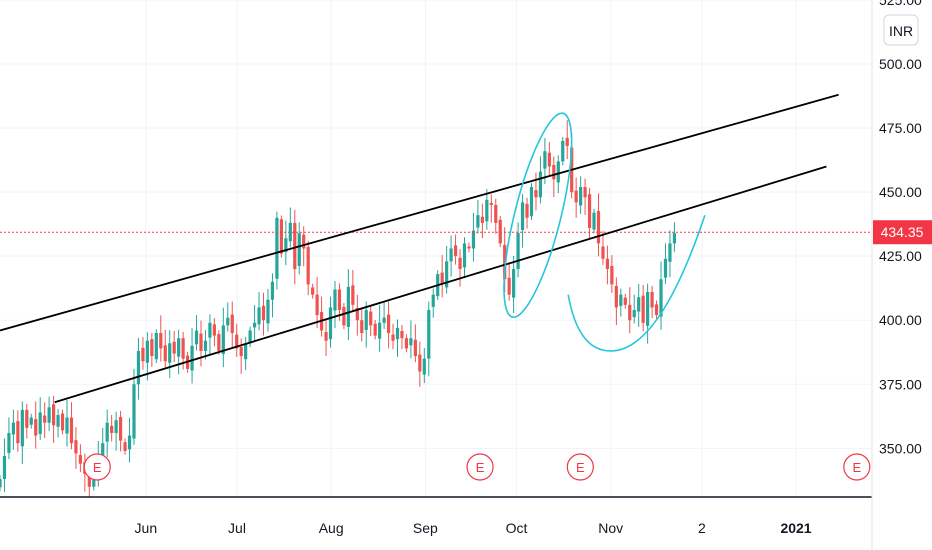 The height and width of the screenshot is (550, 932). Describe the element at coordinates (636, 283) in the screenshot. I see `cup-curve` at that location.